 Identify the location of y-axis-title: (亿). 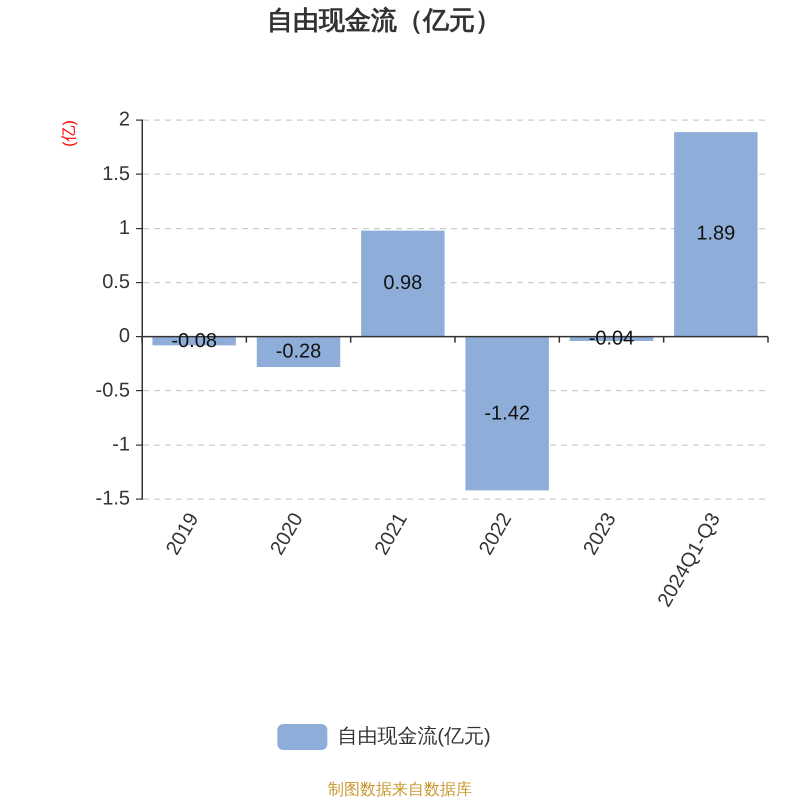
(69, 133).